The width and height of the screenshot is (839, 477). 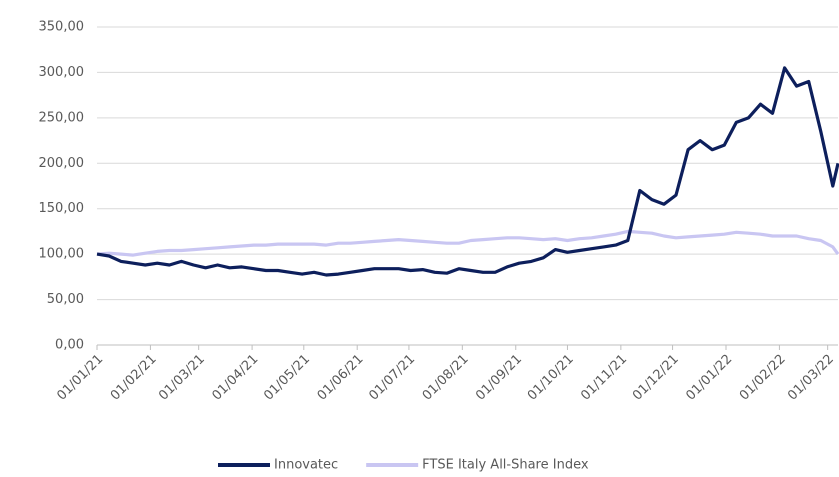 What do you see at coordinates (763, 378) in the screenshot?
I see `x-tick-label: 01/02/22` at bounding box center [763, 378].